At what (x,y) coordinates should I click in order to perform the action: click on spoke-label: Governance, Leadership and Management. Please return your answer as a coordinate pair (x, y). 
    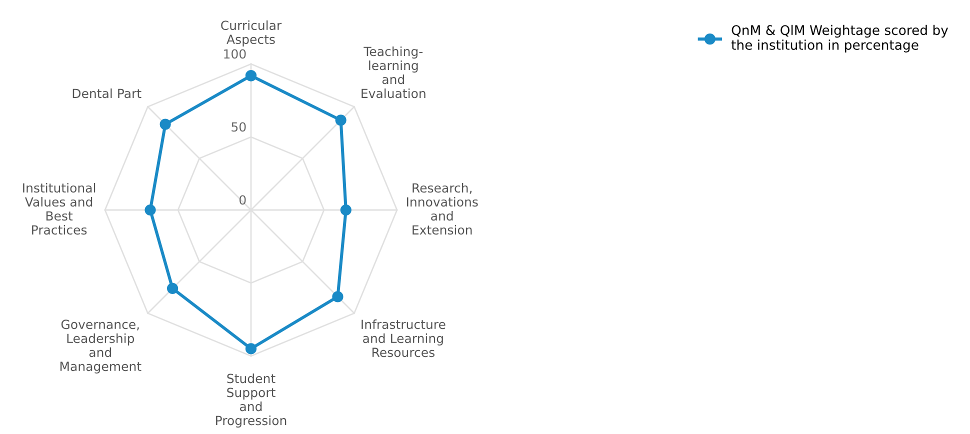
    Looking at the image, I should click on (101, 347).